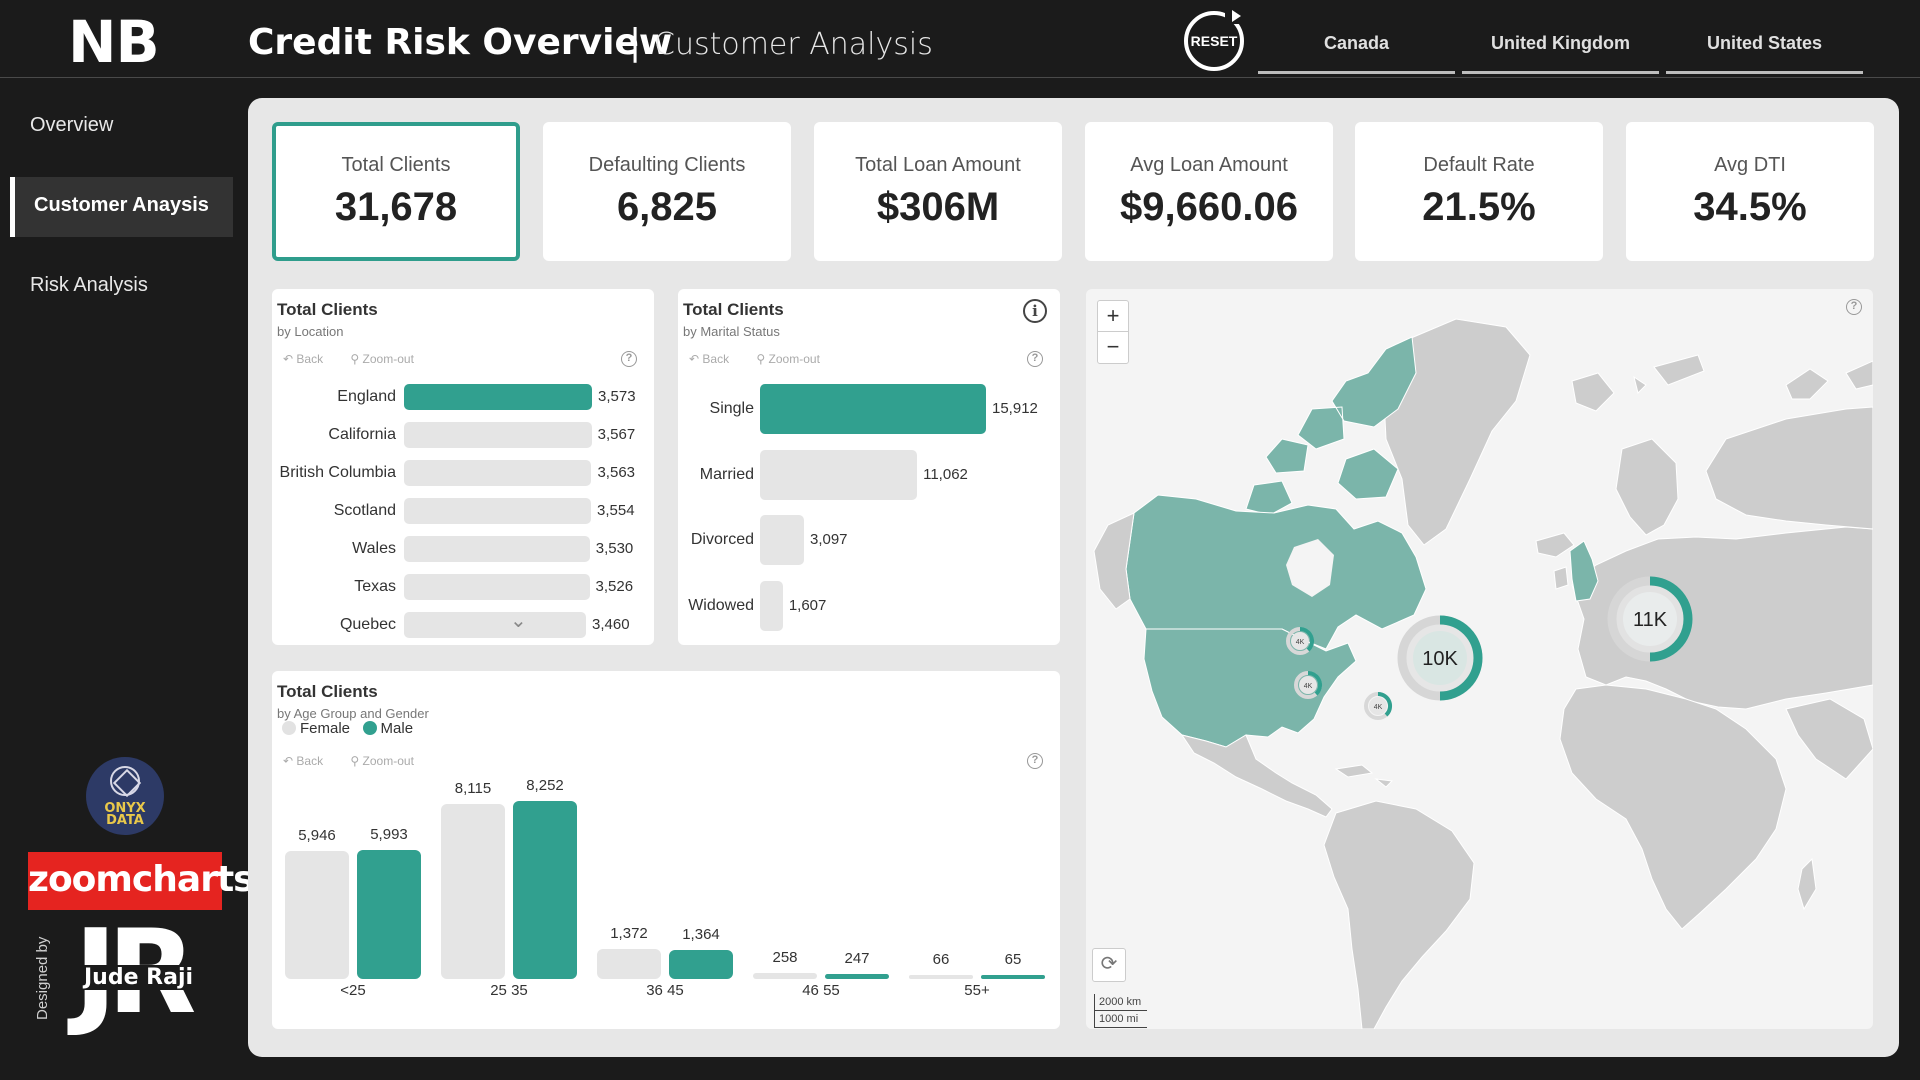 The height and width of the screenshot is (1080, 1920). I want to click on bar-row: Single 15,912, so click(869, 409).